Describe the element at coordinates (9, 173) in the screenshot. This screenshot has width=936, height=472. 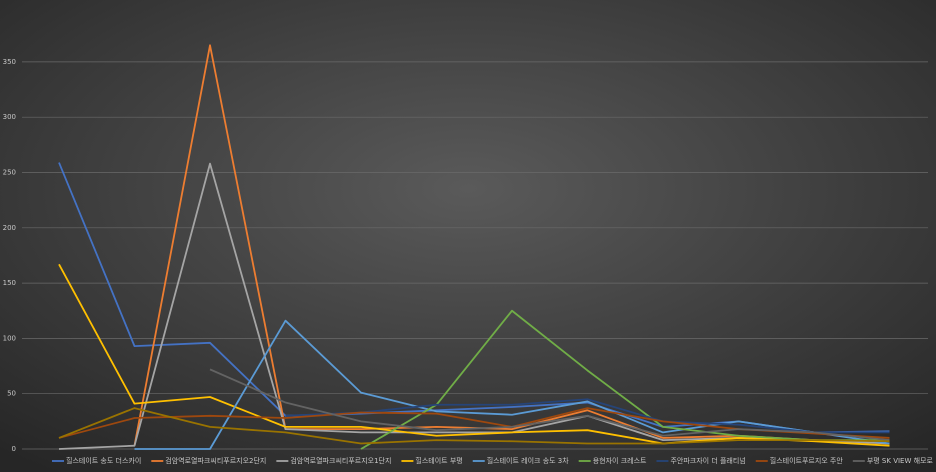
I see `y-tick-label: 250` at that location.